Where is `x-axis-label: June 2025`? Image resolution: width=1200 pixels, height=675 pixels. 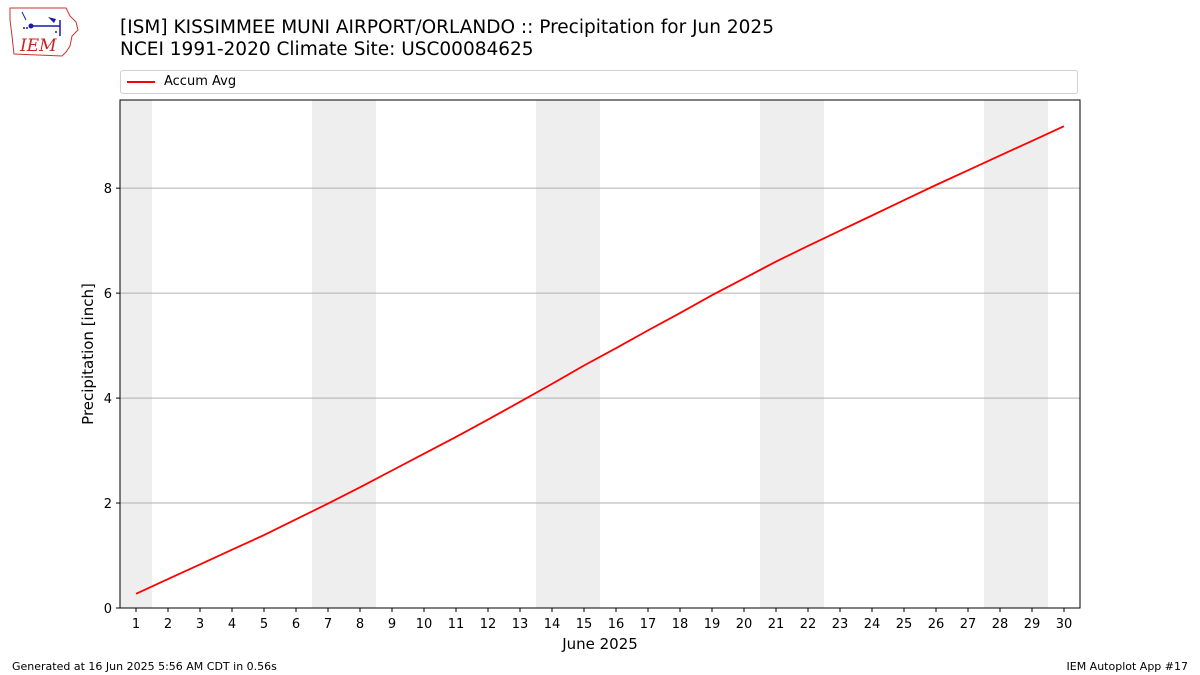
x-axis-label: June 2025 is located at coordinates (599, 644).